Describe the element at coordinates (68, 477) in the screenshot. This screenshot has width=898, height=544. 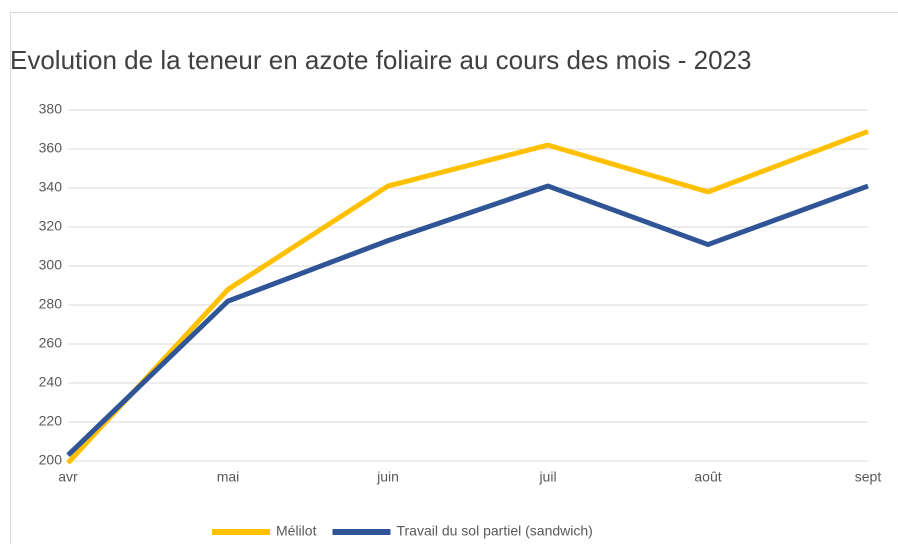
I see `x-tick-label: avr` at that location.